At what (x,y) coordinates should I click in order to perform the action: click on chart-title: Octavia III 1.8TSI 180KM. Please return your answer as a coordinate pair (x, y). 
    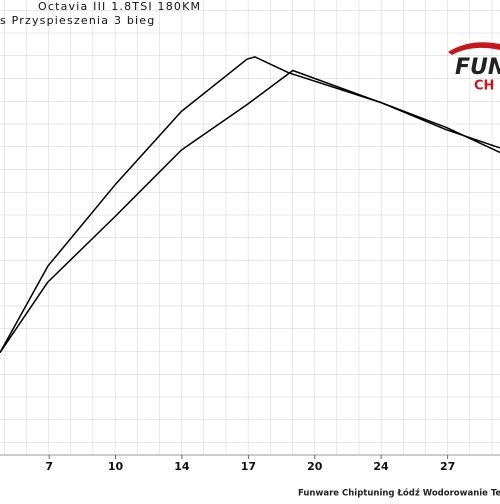
    Looking at the image, I should click on (119, 6).